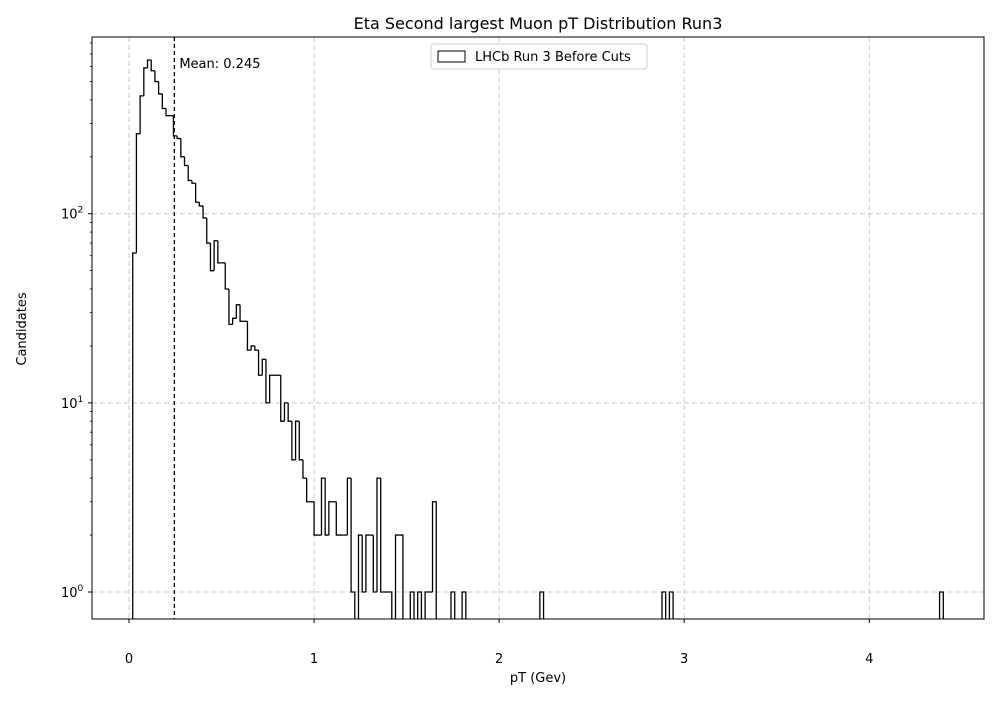 This screenshot has height=704, width=1000. Describe the element at coordinates (553, 57) in the screenshot. I see `legend-label: LHCb Run 3 Before Cuts` at that location.